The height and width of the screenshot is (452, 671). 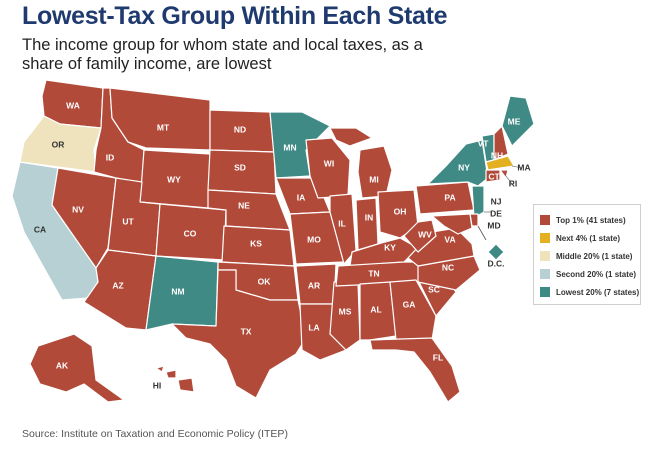 I want to click on state-al, so click(x=378, y=311).